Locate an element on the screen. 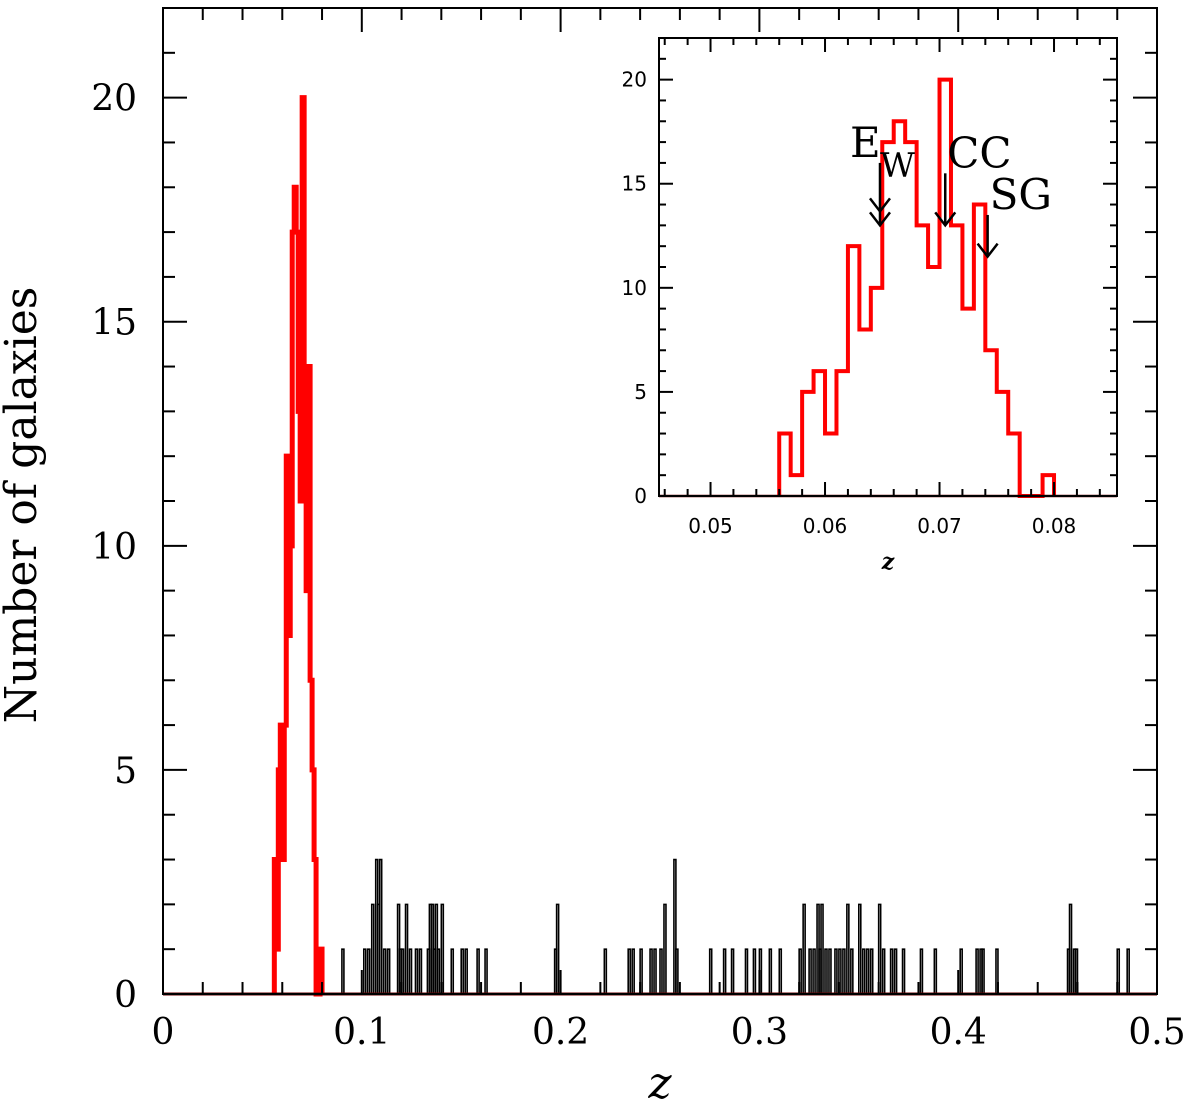 The width and height of the screenshot is (1200, 1107). annotation-sg: SG is located at coordinates (1014, 214).